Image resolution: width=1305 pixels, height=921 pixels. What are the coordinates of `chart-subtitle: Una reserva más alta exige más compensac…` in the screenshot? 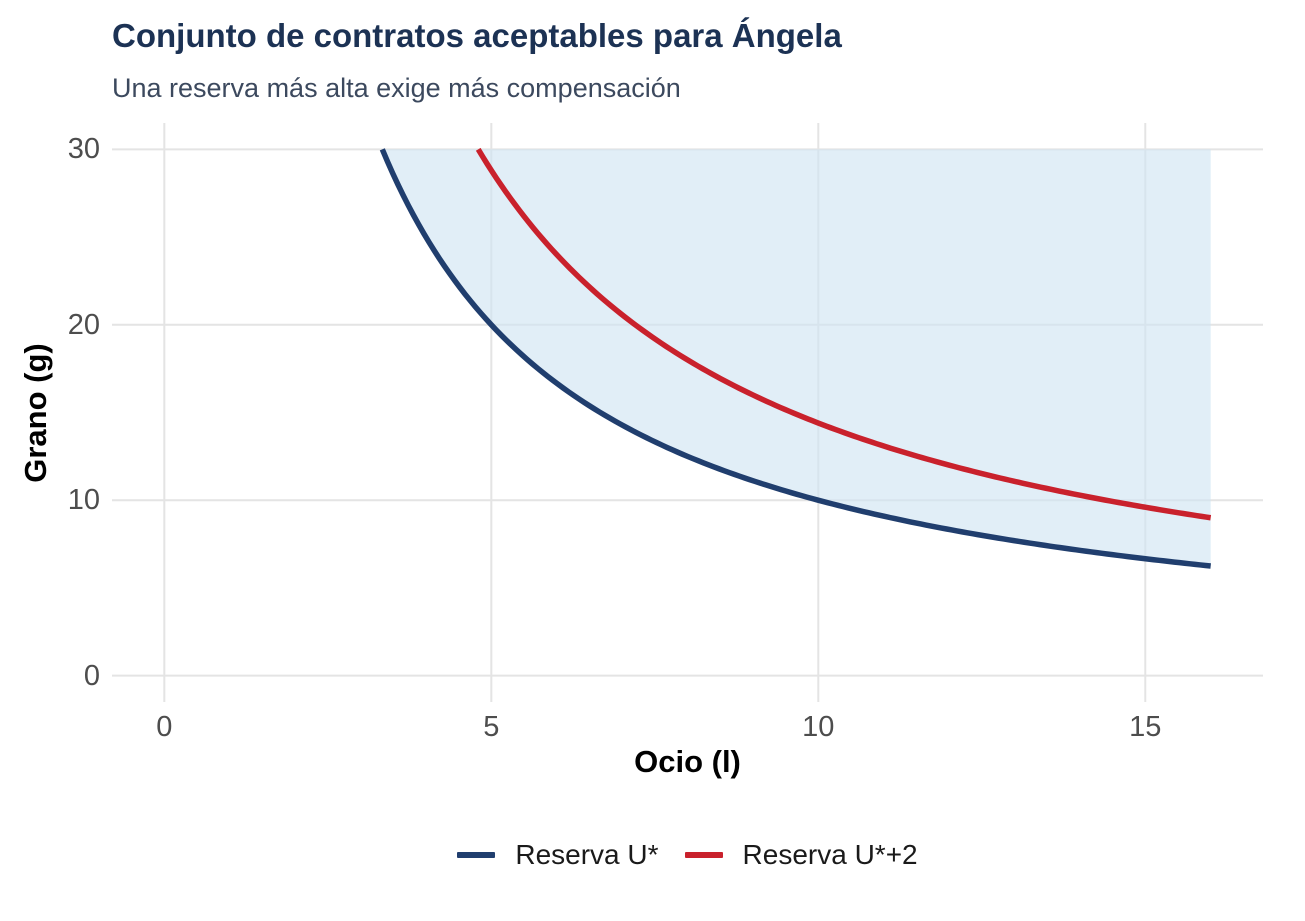 It's located at (396, 88).